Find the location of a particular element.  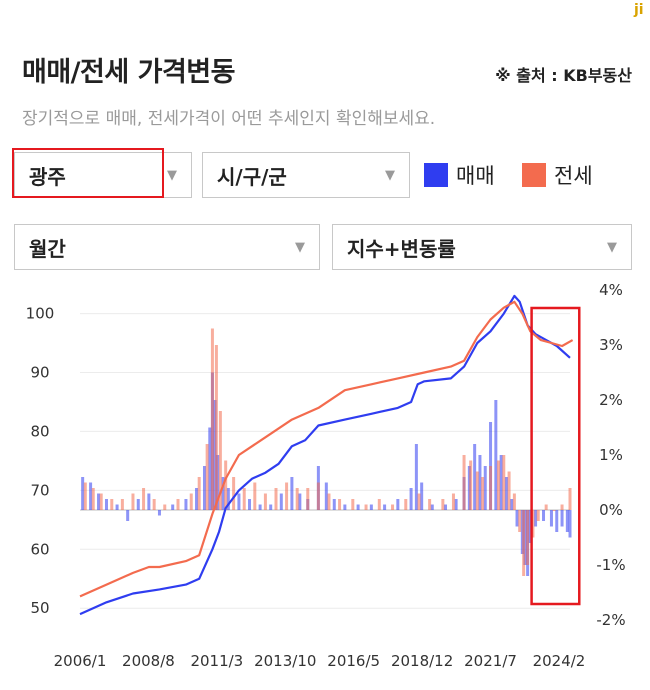

x-tick-label: 2008/8 is located at coordinates (148, 661).